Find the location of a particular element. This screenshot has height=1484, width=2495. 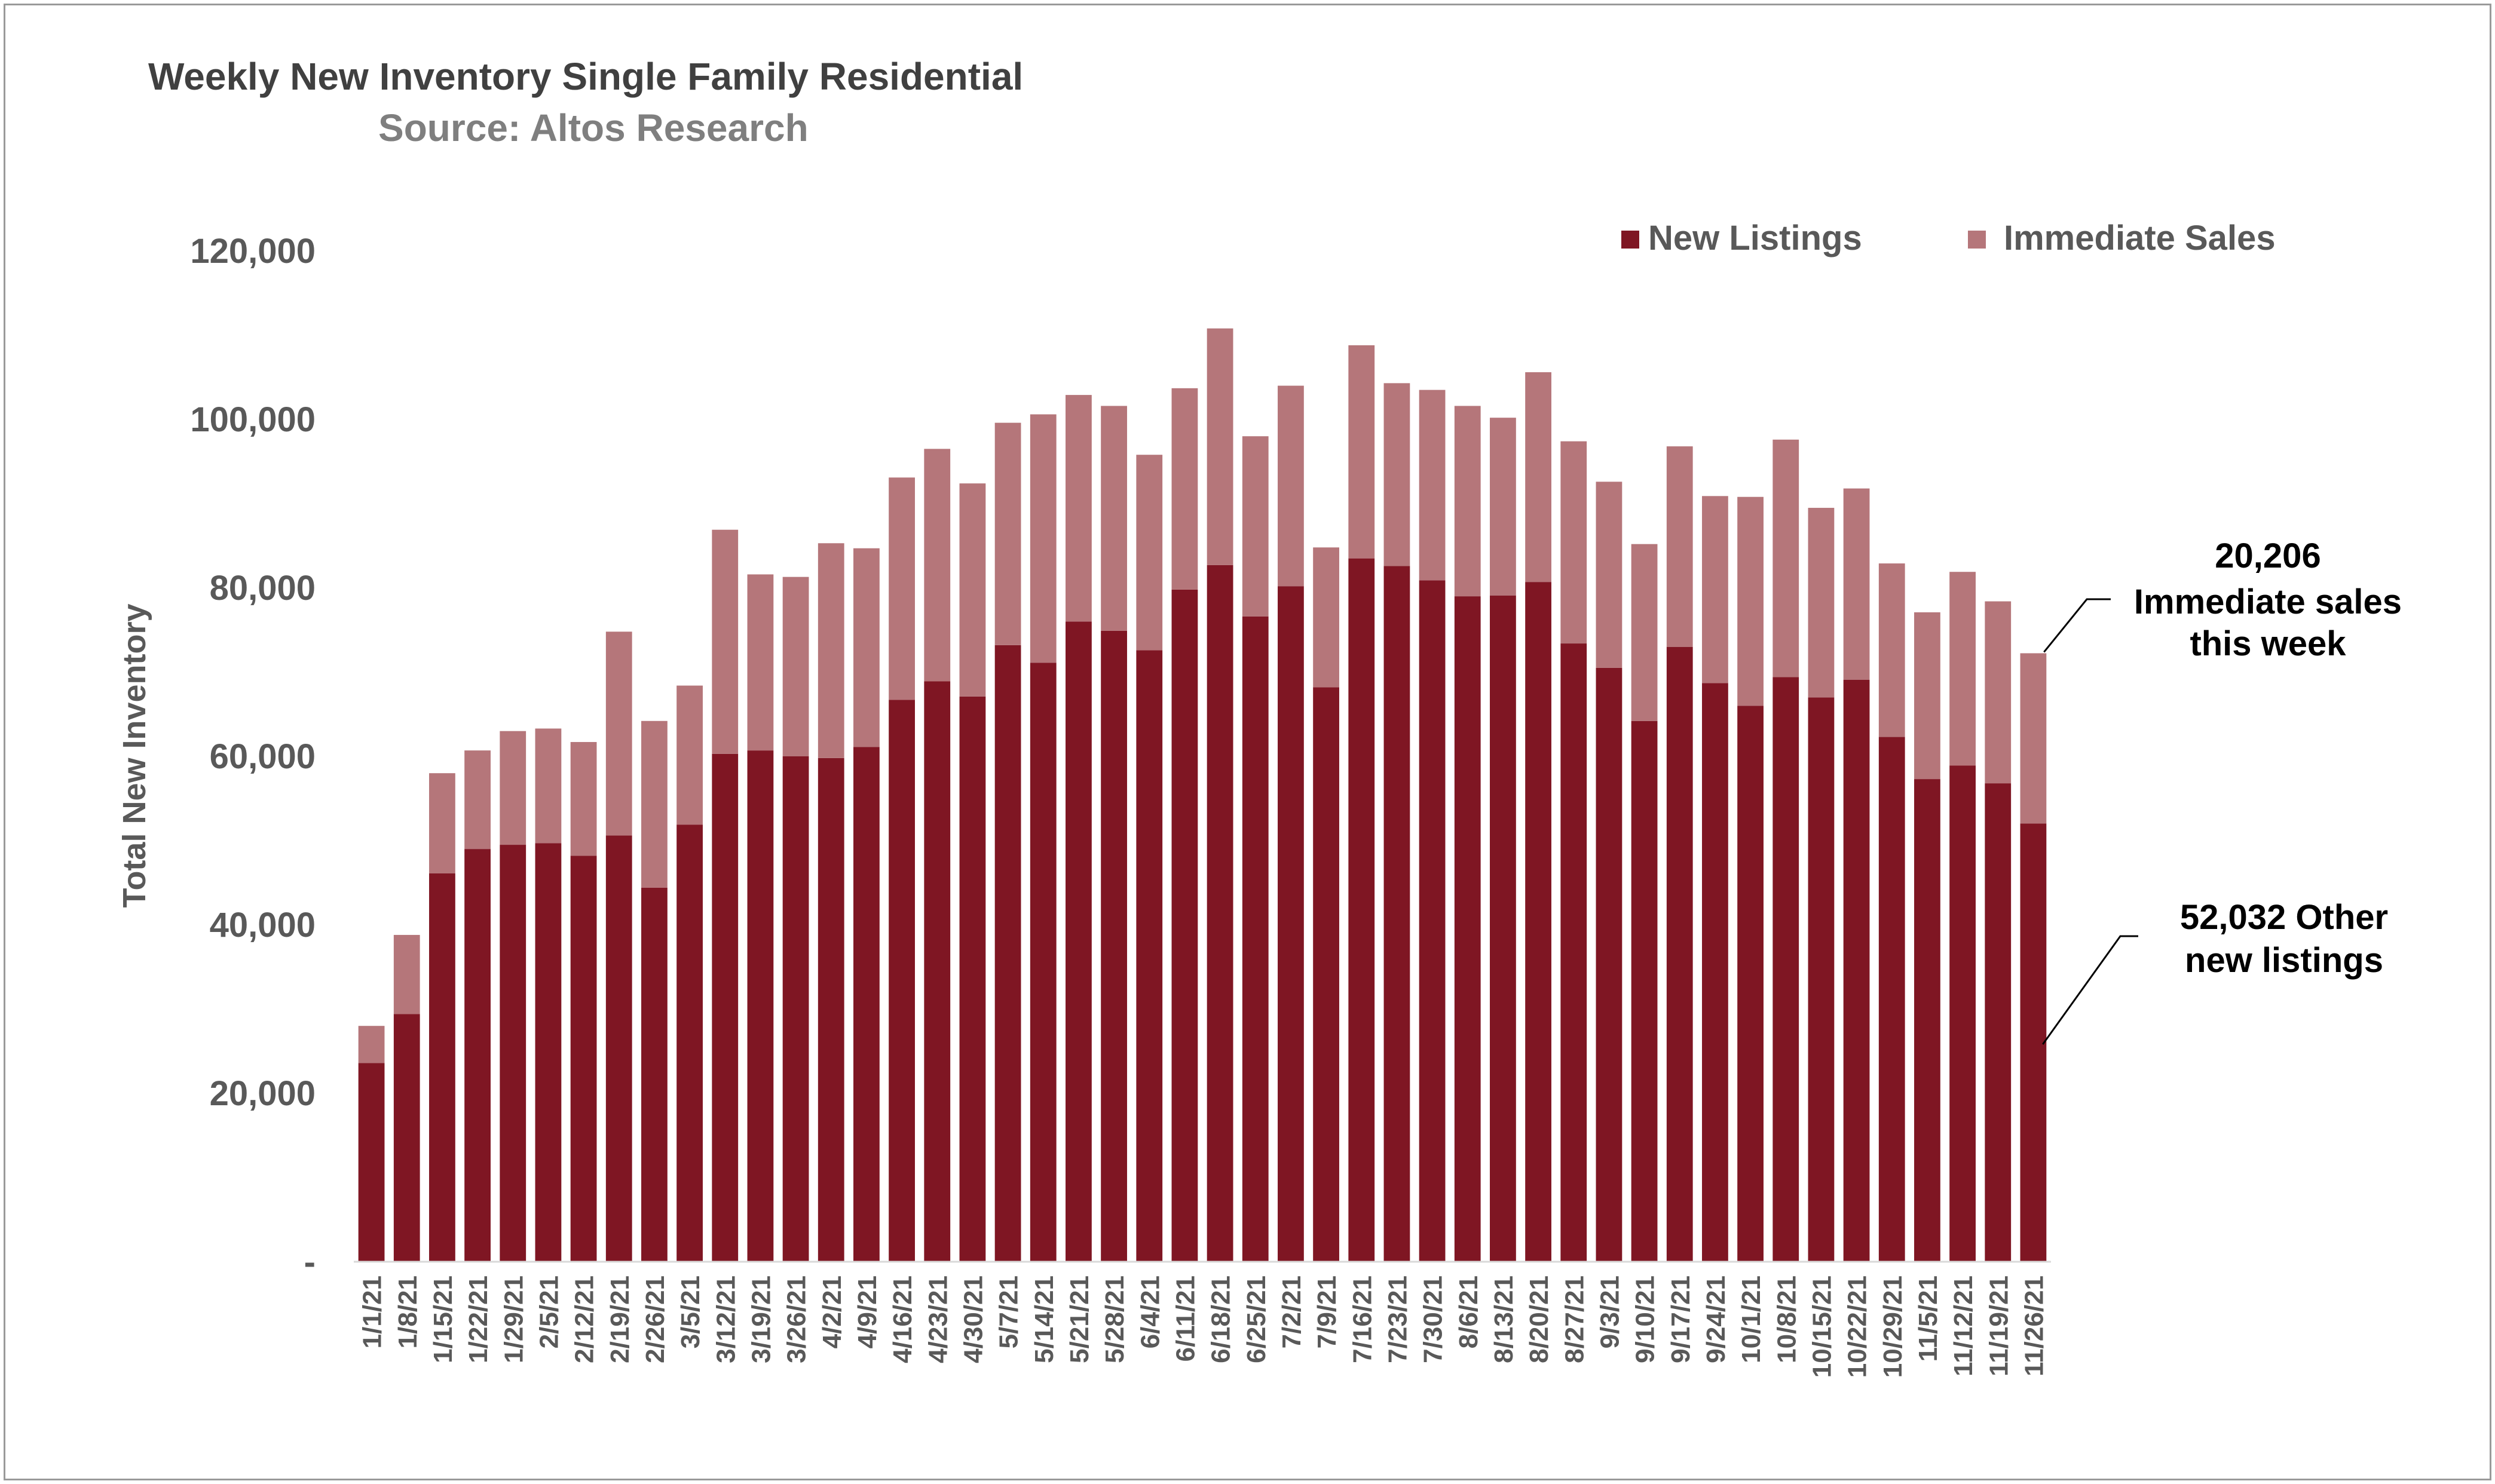

x-tick-label: 1/15/21 is located at coordinates (443, 1319).